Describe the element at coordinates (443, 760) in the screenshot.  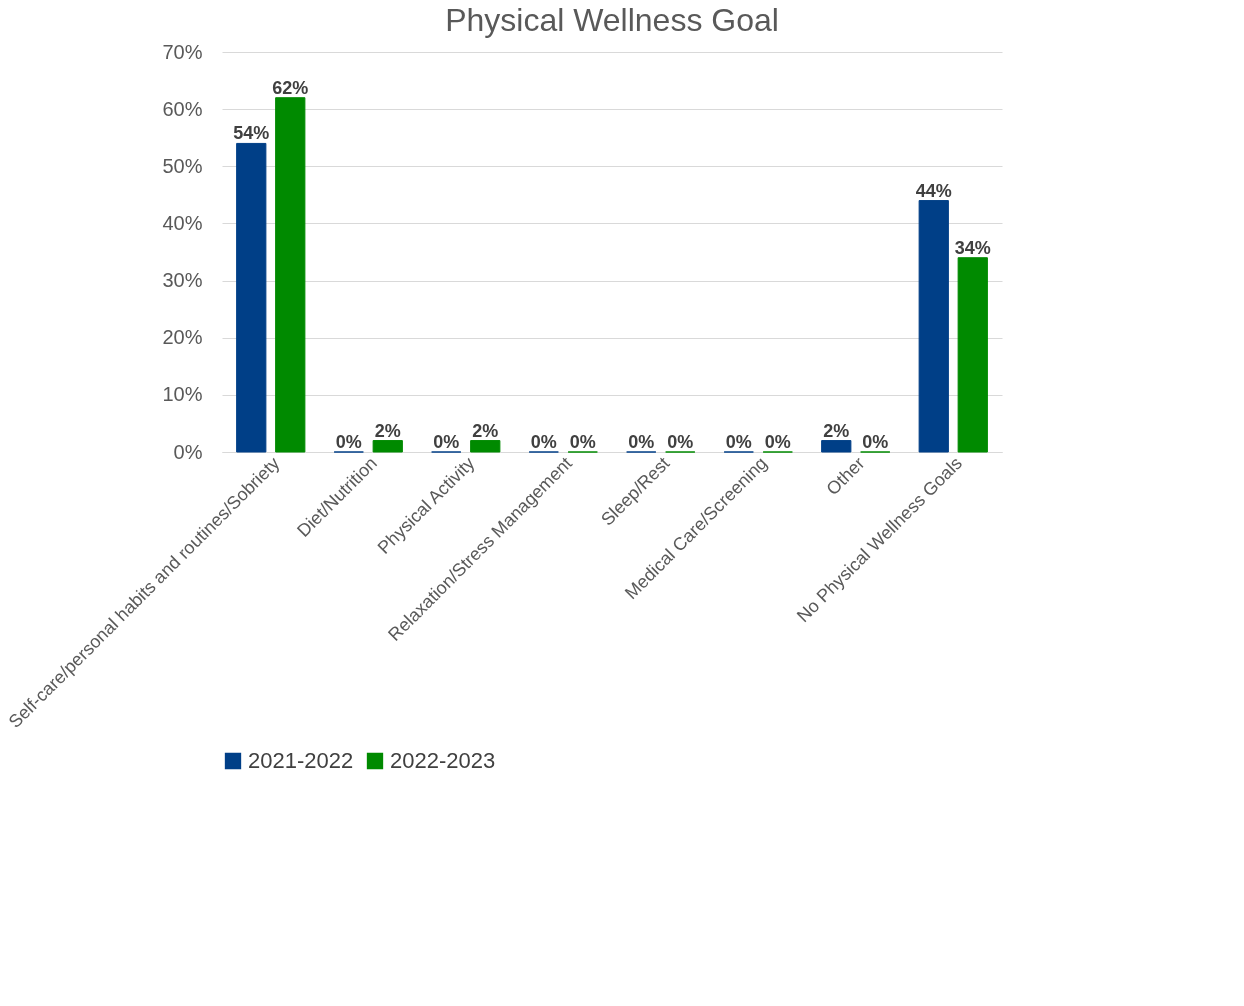
I see `legend-label: 2022-2023` at that location.